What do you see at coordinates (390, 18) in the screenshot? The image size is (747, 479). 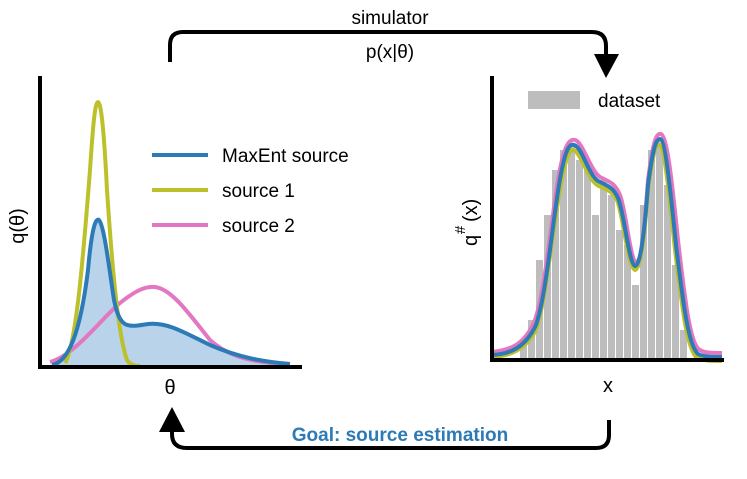 I see `simulator-label: simulator` at bounding box center [390, 18].